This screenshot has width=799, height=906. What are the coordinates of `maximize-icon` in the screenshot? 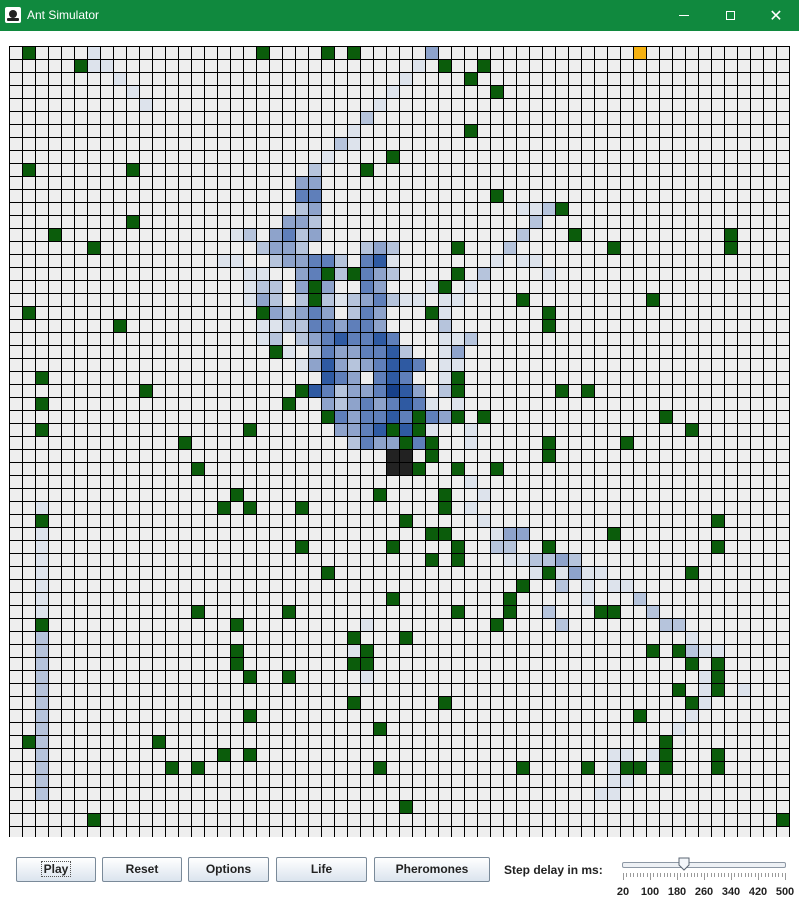 It's located at (730, 15).